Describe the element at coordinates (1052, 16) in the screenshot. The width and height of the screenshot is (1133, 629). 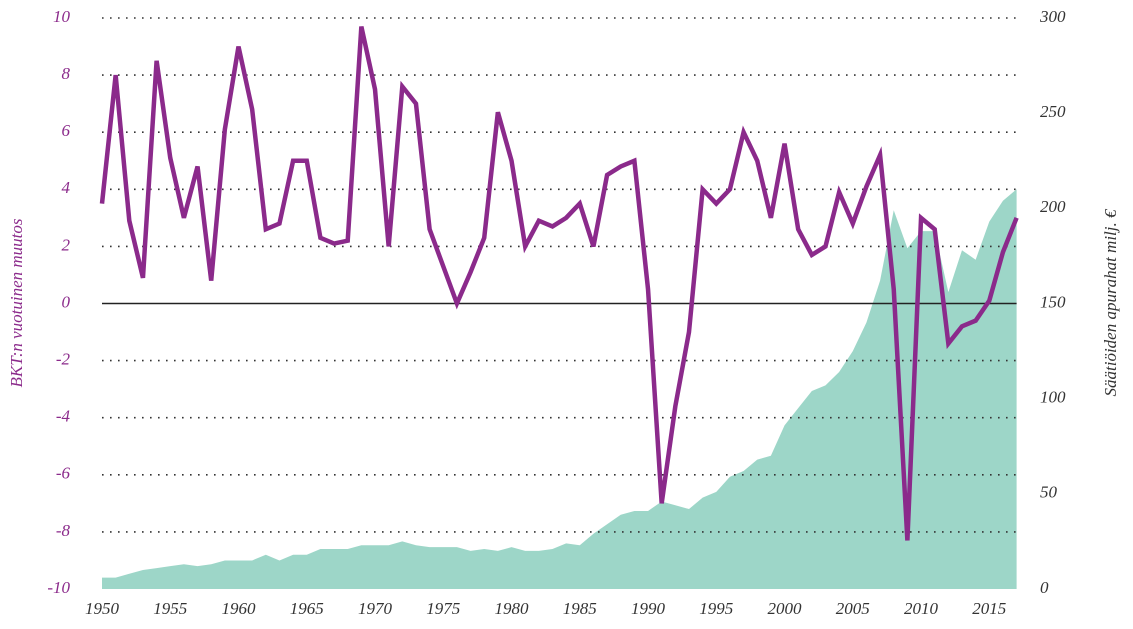
I see `y2-tick-label: 300` at that location.